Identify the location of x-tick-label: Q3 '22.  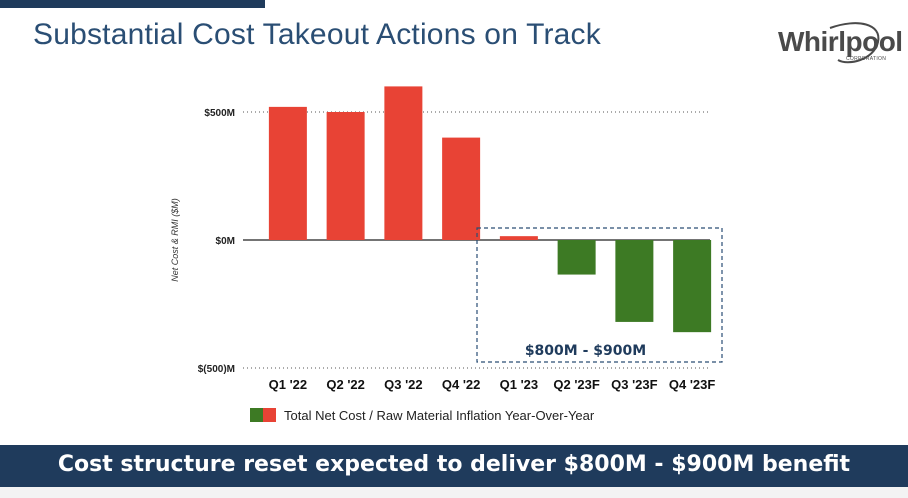
(403, 384).